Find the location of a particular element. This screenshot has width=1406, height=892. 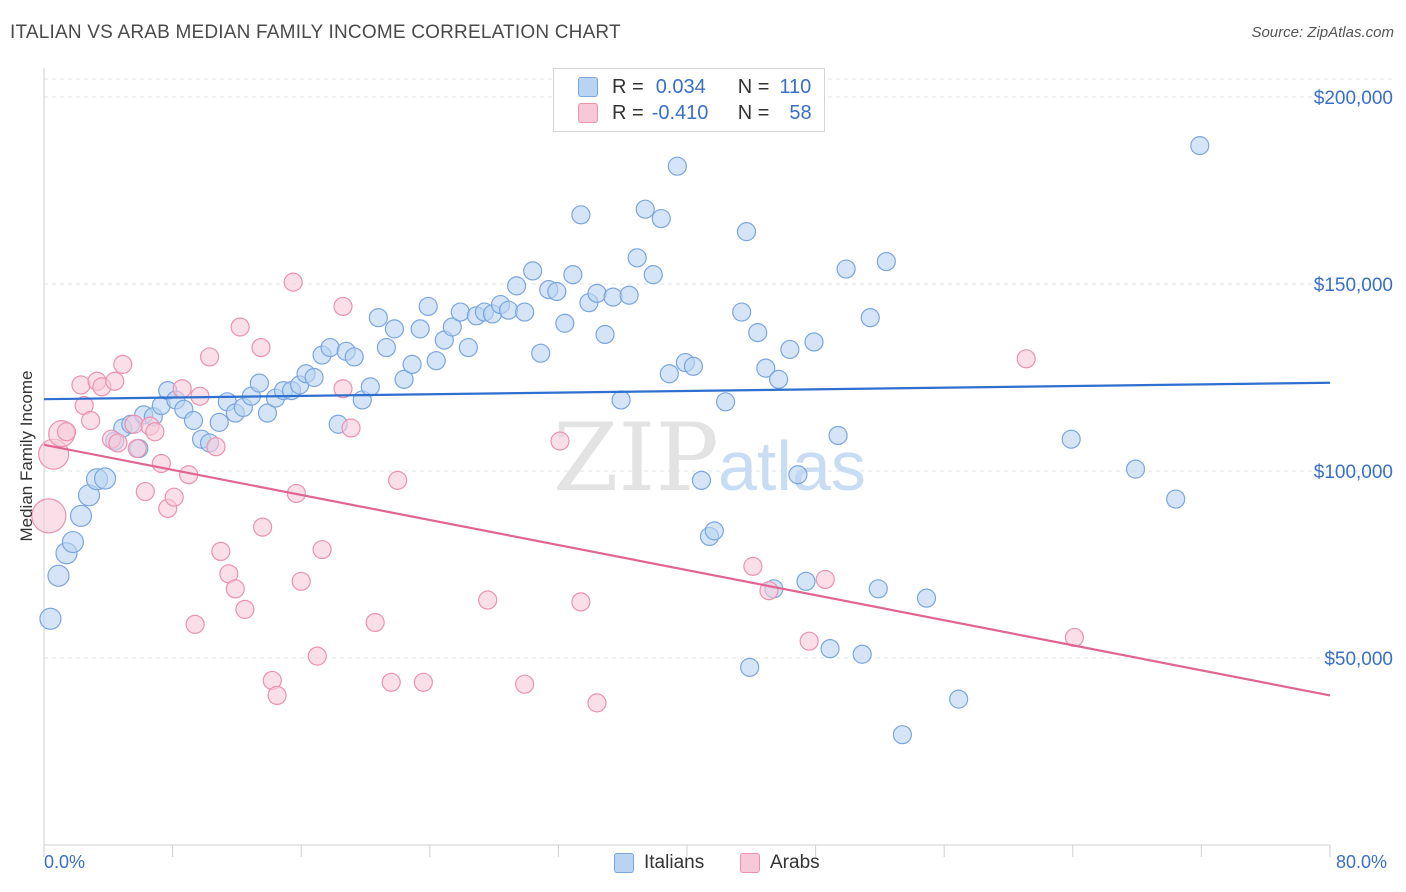

legend-row-arabs: R = -0.410 N = 58 is located at coordinates (695, 113).